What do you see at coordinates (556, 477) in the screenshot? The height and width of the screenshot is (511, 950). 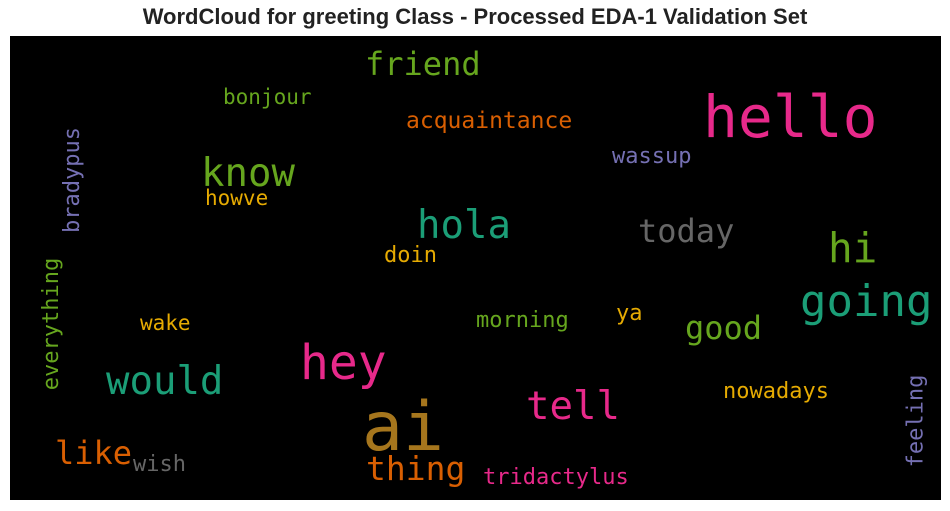 I see `word-tridactylus: tridactylus` at bounding box center [556, 477].